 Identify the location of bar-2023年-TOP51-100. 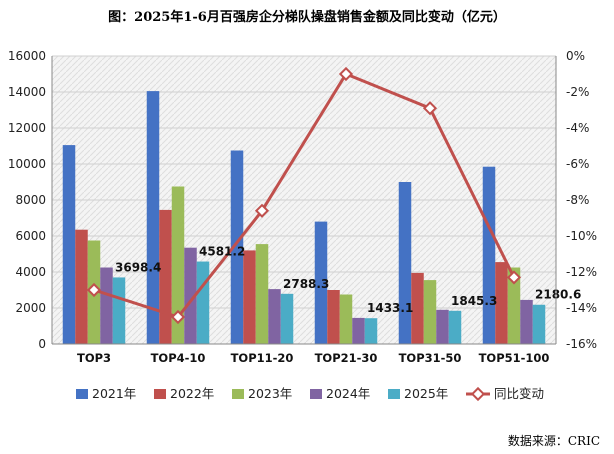
(514, 305).